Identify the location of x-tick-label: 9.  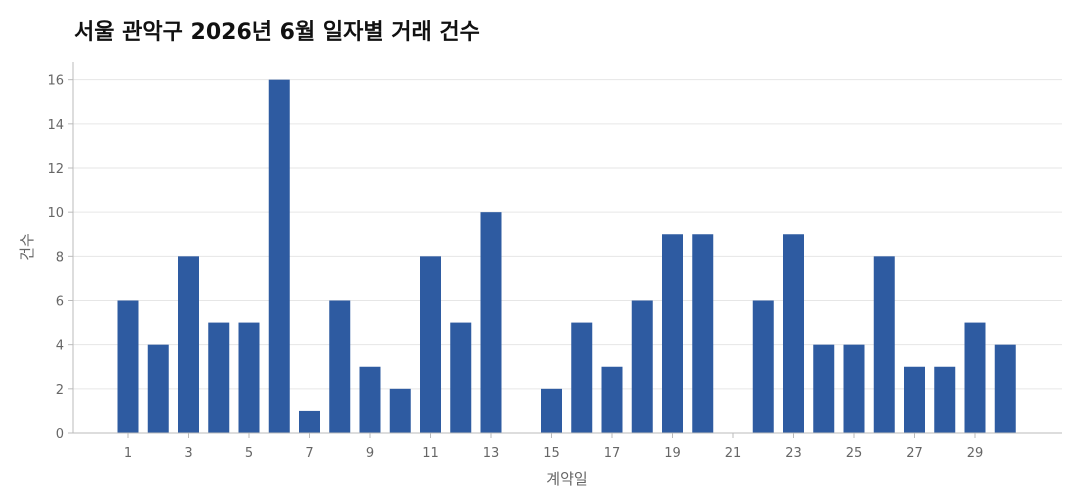
(370, 453).